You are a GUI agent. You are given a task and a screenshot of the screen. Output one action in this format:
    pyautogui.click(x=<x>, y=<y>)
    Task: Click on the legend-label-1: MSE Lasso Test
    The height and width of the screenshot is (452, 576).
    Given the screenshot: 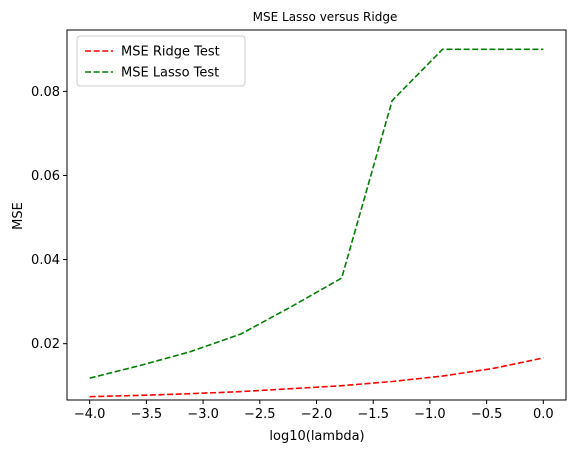 What is the action you would take?
    pyautogui.click(x=170, y=73)
    